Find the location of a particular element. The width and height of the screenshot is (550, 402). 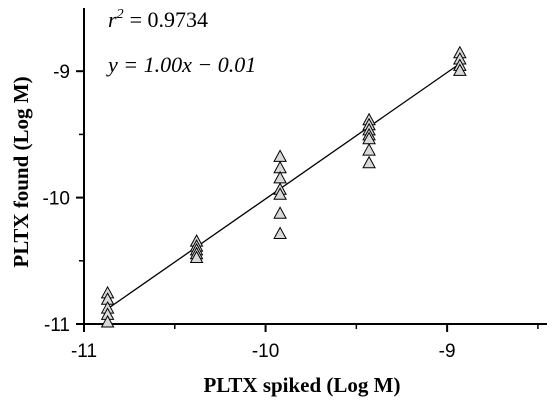

r-exponent: 2 is located at coordinates (120, 14).